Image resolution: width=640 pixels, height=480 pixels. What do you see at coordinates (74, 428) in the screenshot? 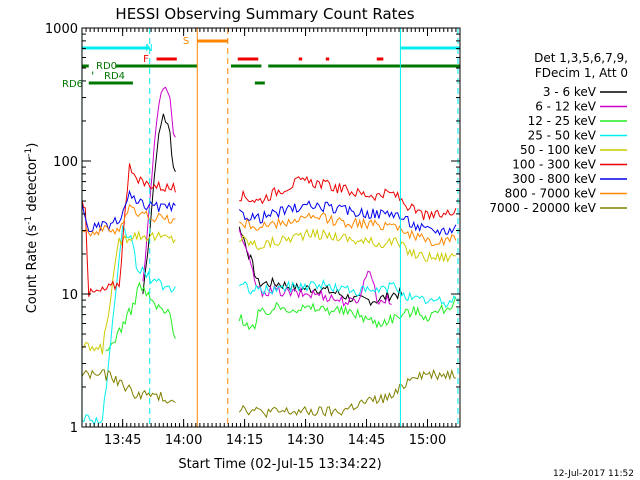
I see `y-tick-label: 1` at bounding box center [74, 428].